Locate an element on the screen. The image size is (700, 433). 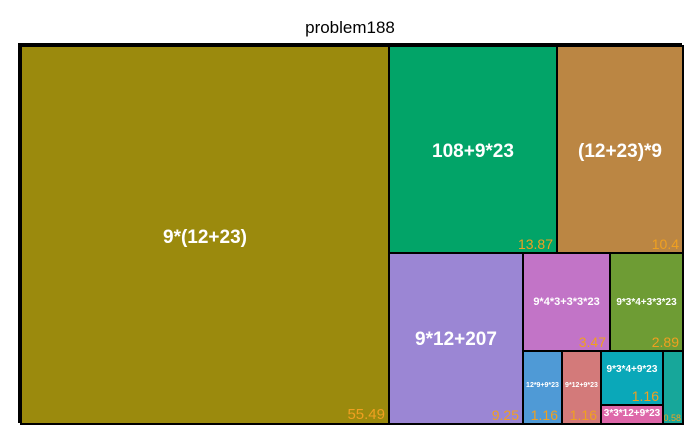
treemap-cell: 108+9*23 13.87 is located at coordinates (473, 149).